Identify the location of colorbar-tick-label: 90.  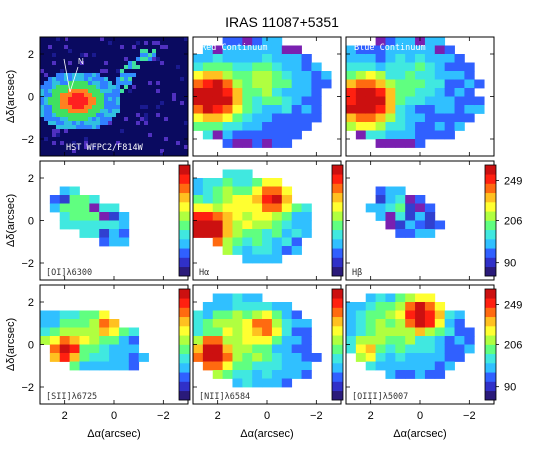
(510, 264).